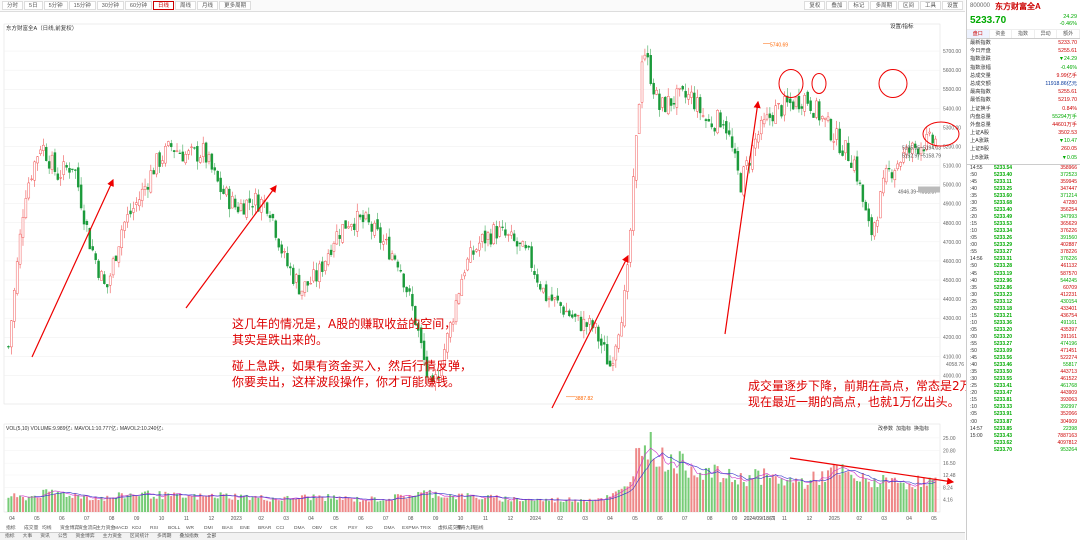 The height and width of the screenshot is (541, 1080). I want to click on tool-button-5: 工具, so click(930, 5).